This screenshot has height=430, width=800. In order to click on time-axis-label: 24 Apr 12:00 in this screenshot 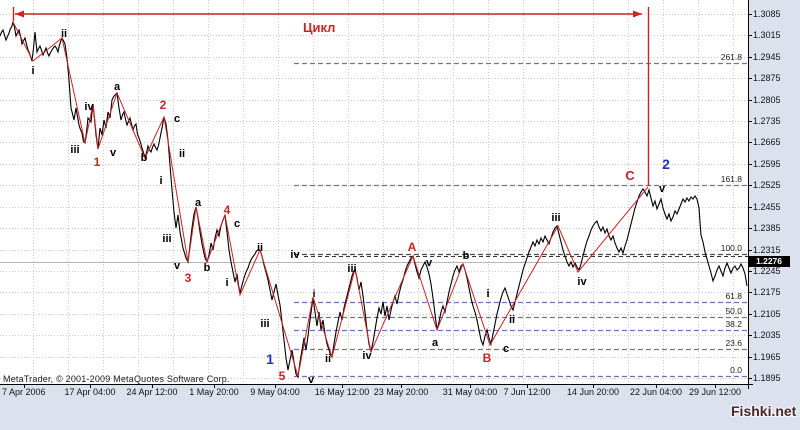, I will do `click(152, 392)`.